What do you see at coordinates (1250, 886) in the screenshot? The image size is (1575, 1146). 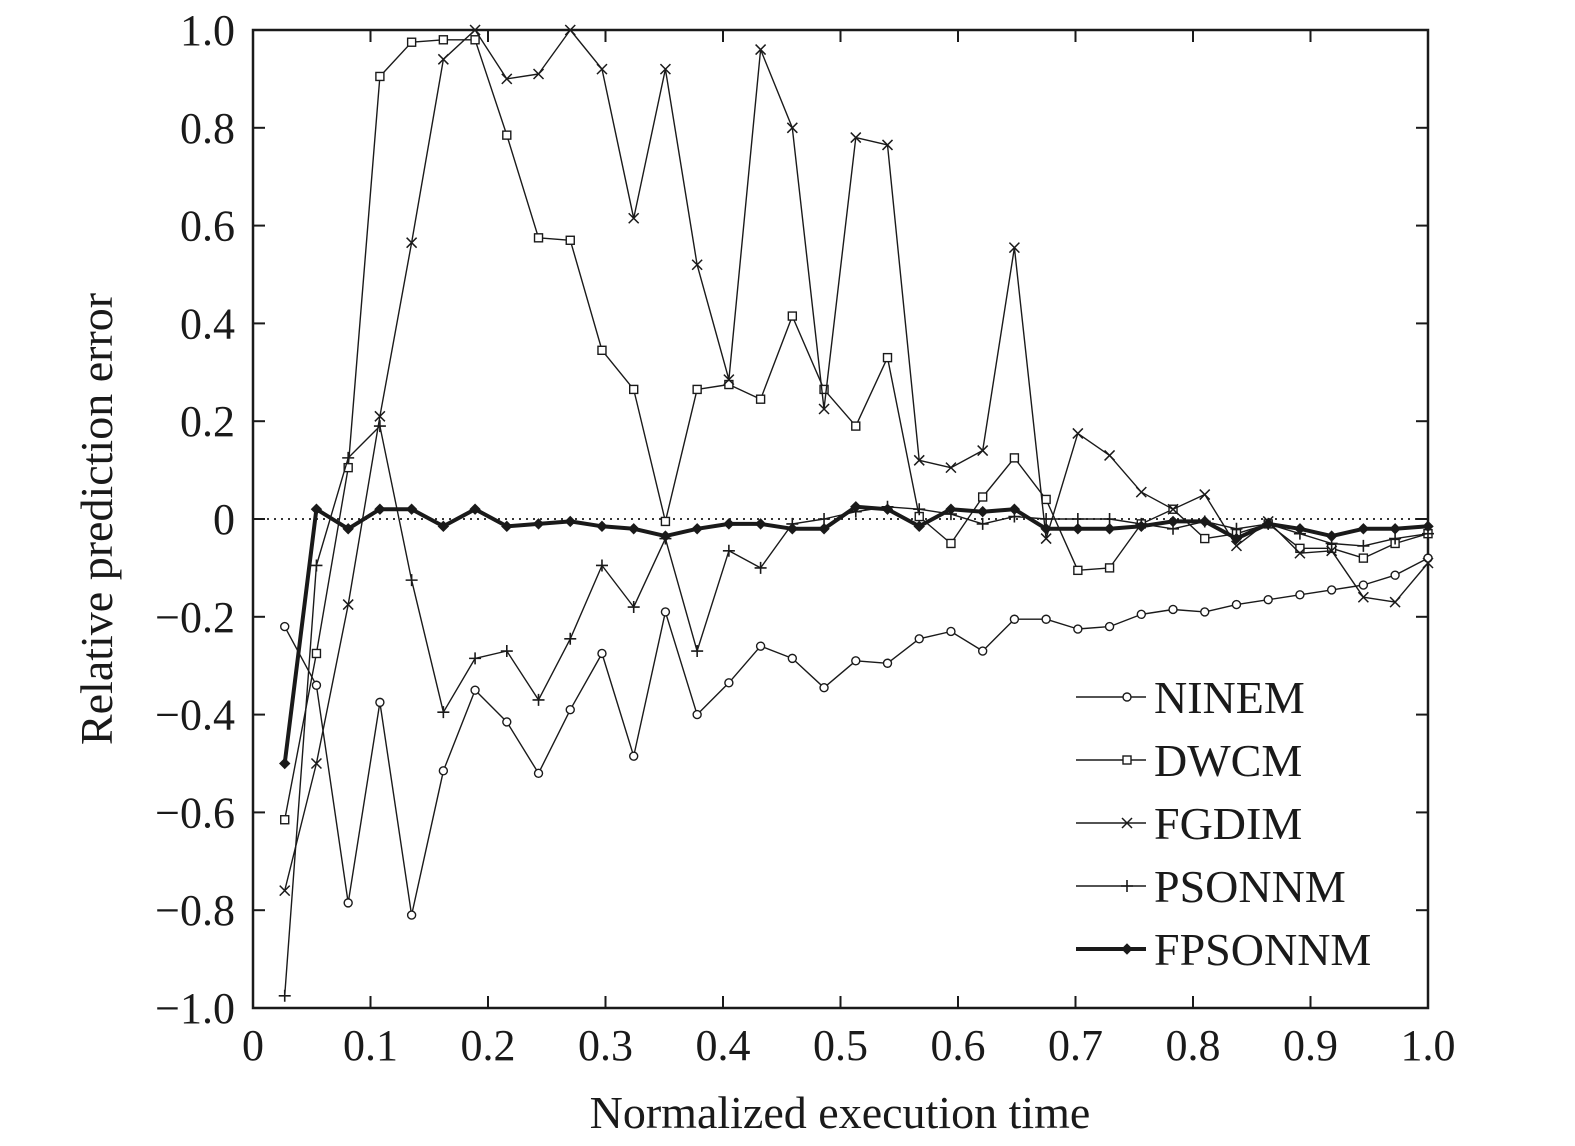 I see `legend-label: PSONNM` at bounding box center [1250, 886].